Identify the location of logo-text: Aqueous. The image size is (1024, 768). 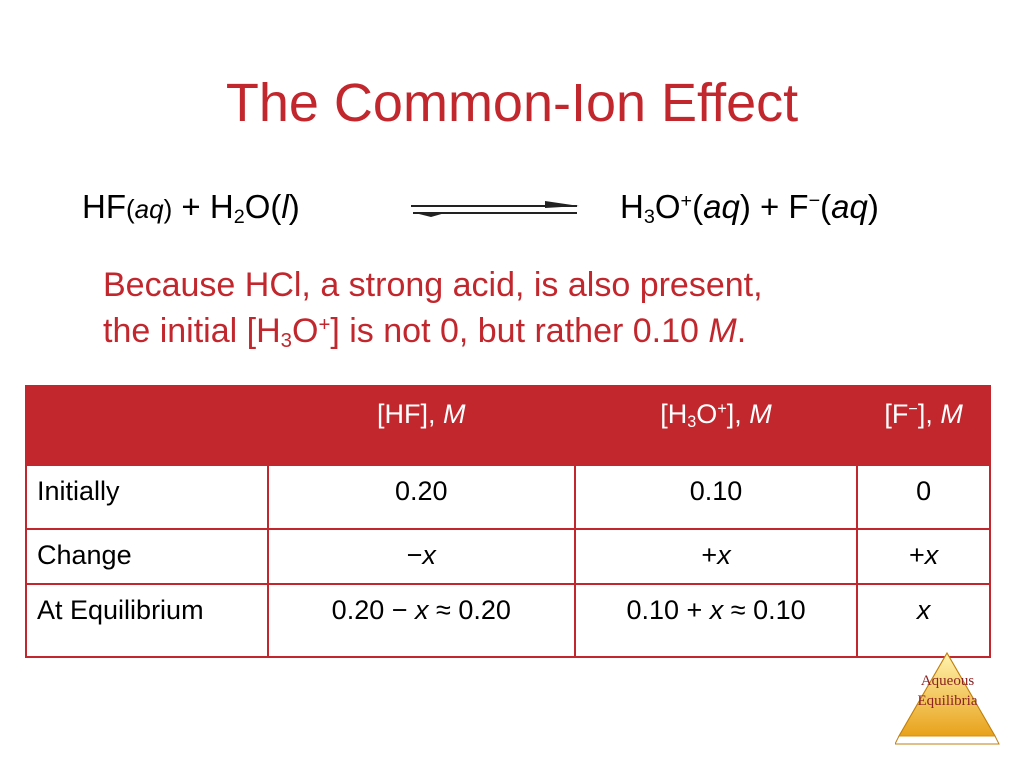
(947, 681).